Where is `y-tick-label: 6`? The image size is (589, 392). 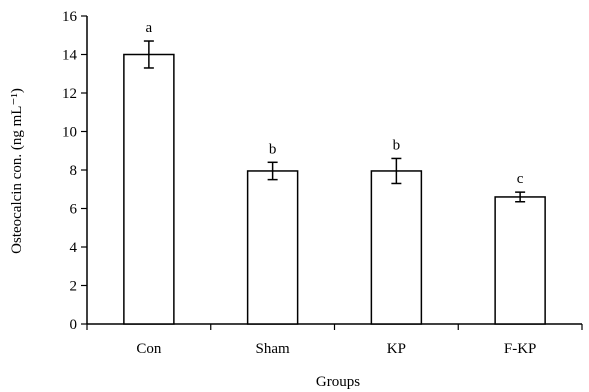
y-tick-label: 6 is located at coordinates (74, 210).